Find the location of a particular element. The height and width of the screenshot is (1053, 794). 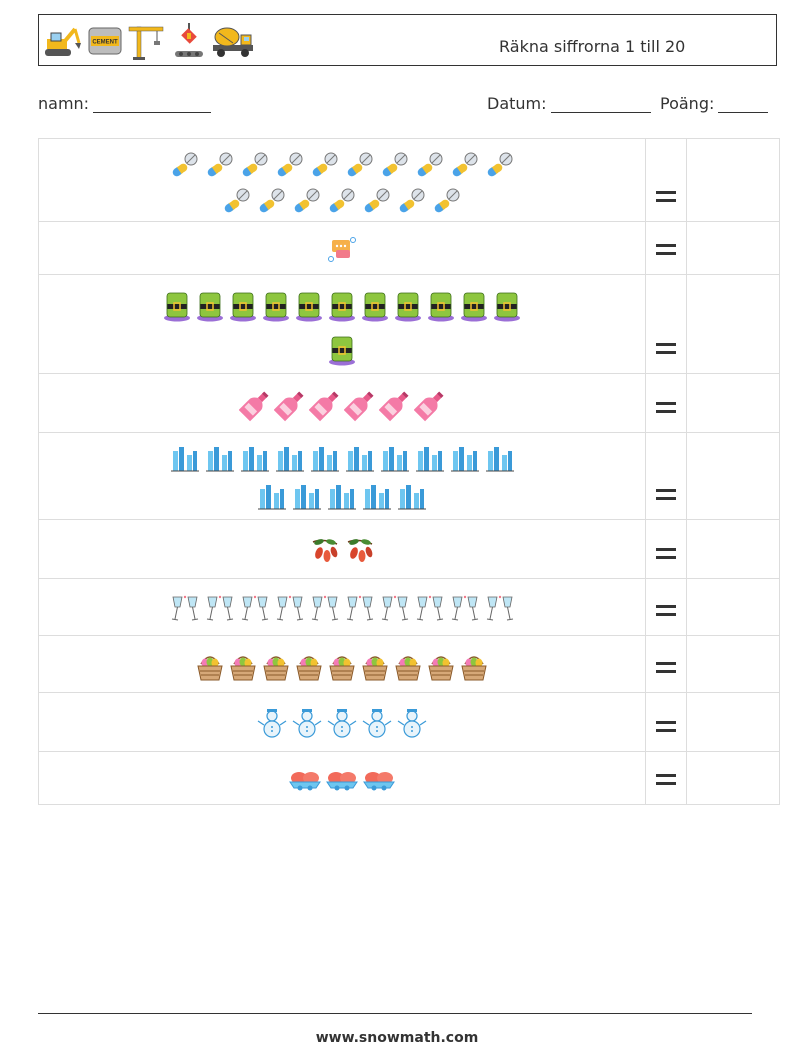

mixer-truck-icon is located at coordinates (233, 41).